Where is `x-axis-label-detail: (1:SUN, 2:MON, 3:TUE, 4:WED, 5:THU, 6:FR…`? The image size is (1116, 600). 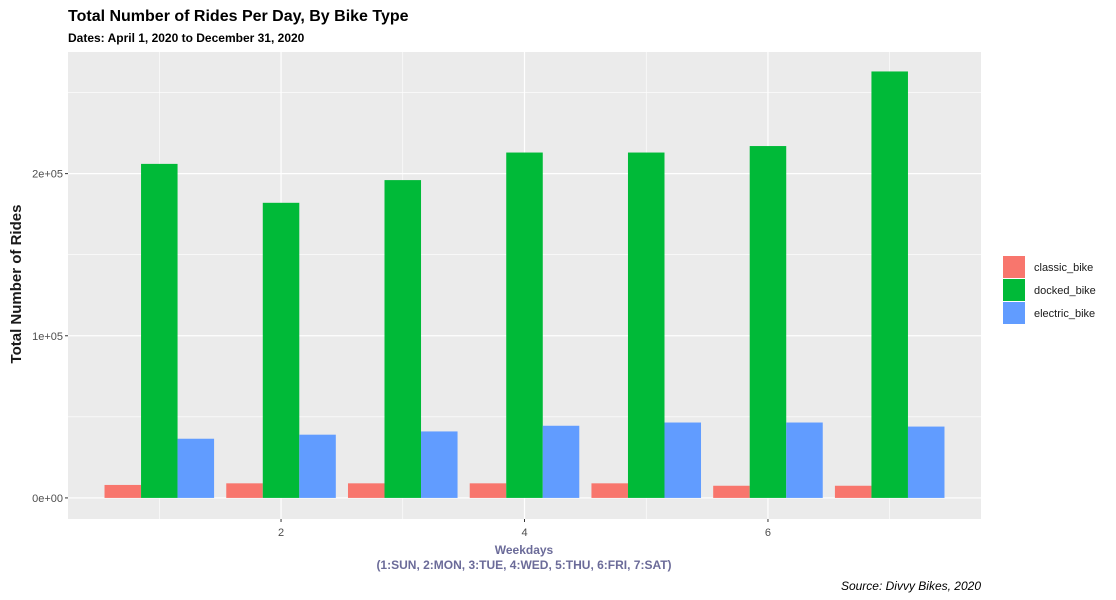
x-axis-label-detail: (1:SUN, 2:MON, 3:TUE, 4:WED, 5:THU, 6:FR… is located at coordinates (523, 565).